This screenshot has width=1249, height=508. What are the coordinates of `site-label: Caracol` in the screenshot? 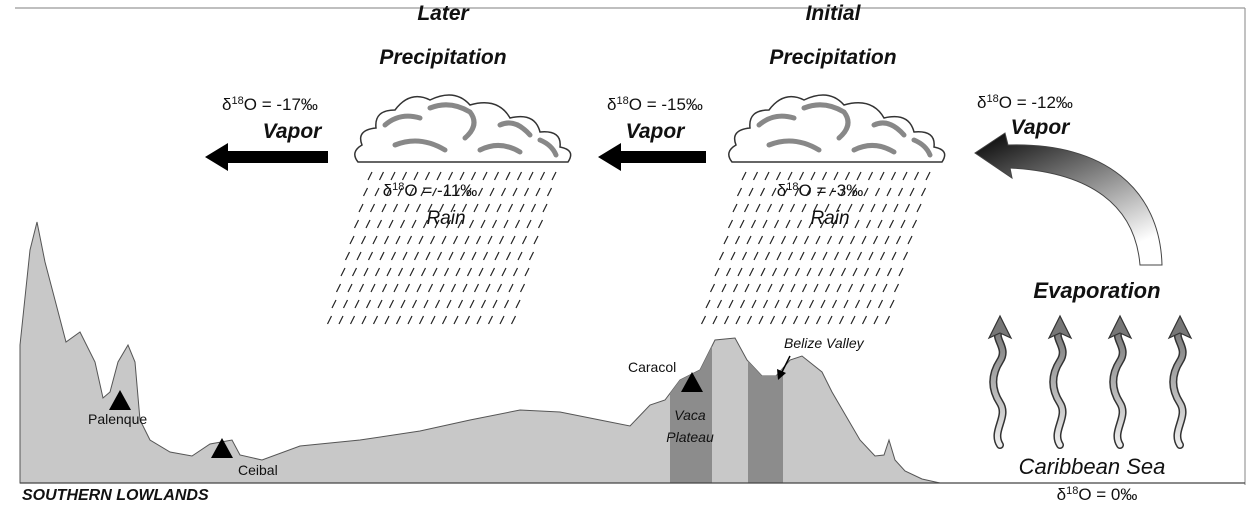 It's located at (652, 367).